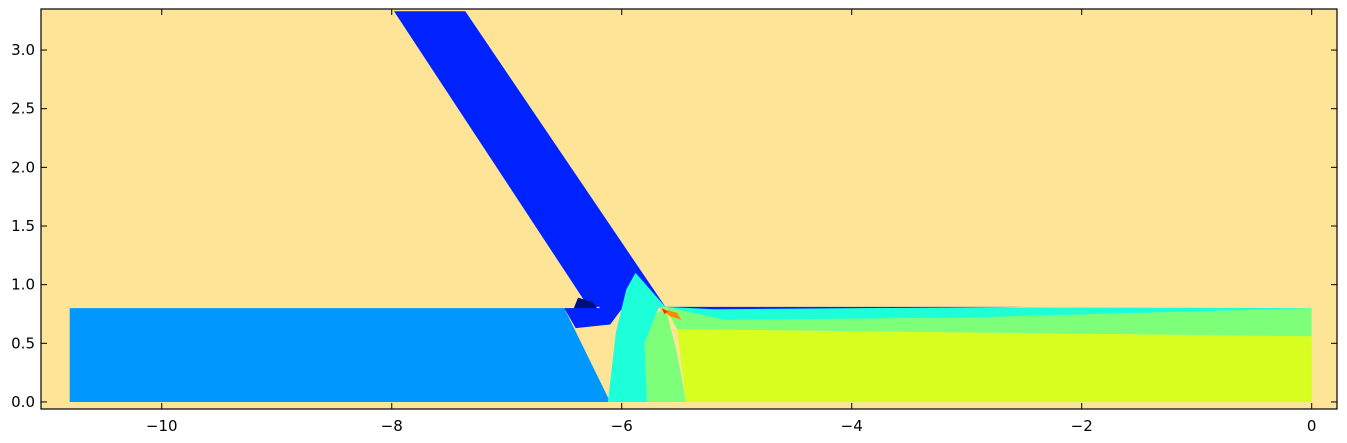  What do you see at coordinates (988, 313) in the screenshot?
I see `region-cyan-boundary-layer` at bounding box center [988, 313].